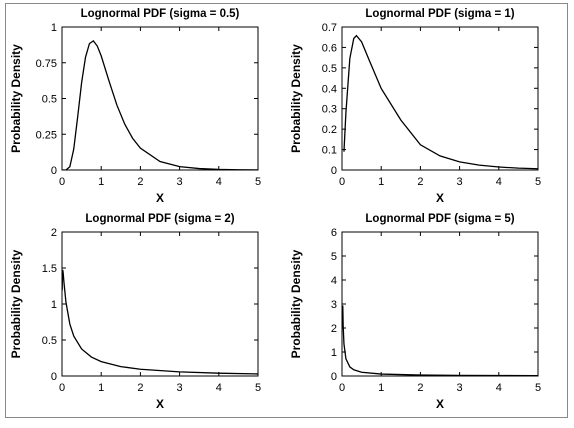  Describe the element at coordinates (329, 151) in the screenshot. I see `y-tick-label: 0.1` at that location.